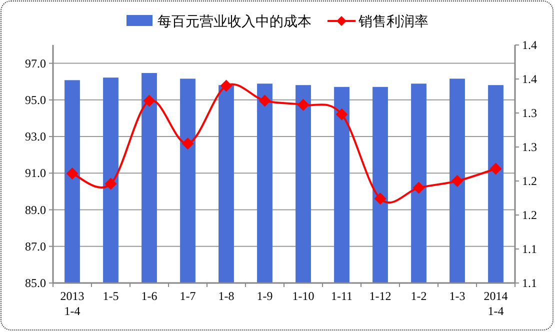  I want to click on legend-label: 每百元营业收入中的成本, so click(235, 22).